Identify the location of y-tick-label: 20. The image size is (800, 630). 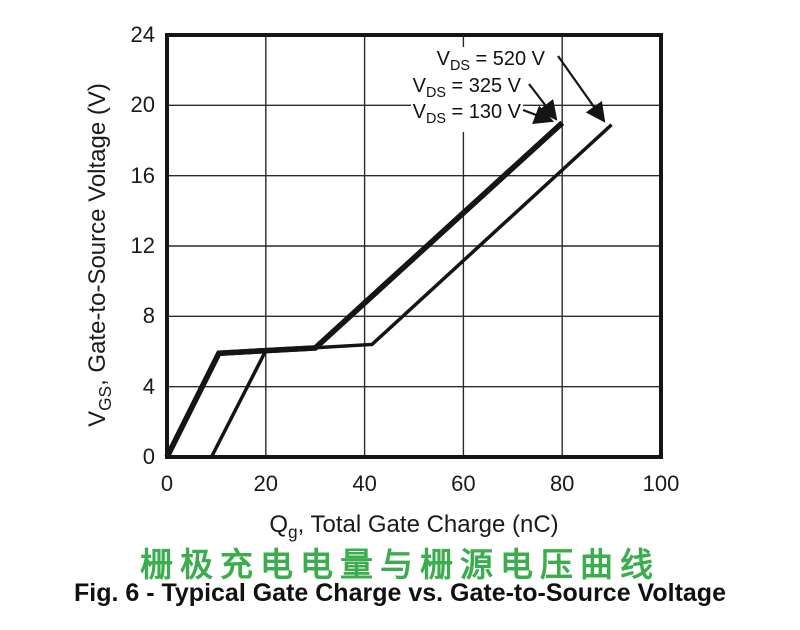
(142, 105).